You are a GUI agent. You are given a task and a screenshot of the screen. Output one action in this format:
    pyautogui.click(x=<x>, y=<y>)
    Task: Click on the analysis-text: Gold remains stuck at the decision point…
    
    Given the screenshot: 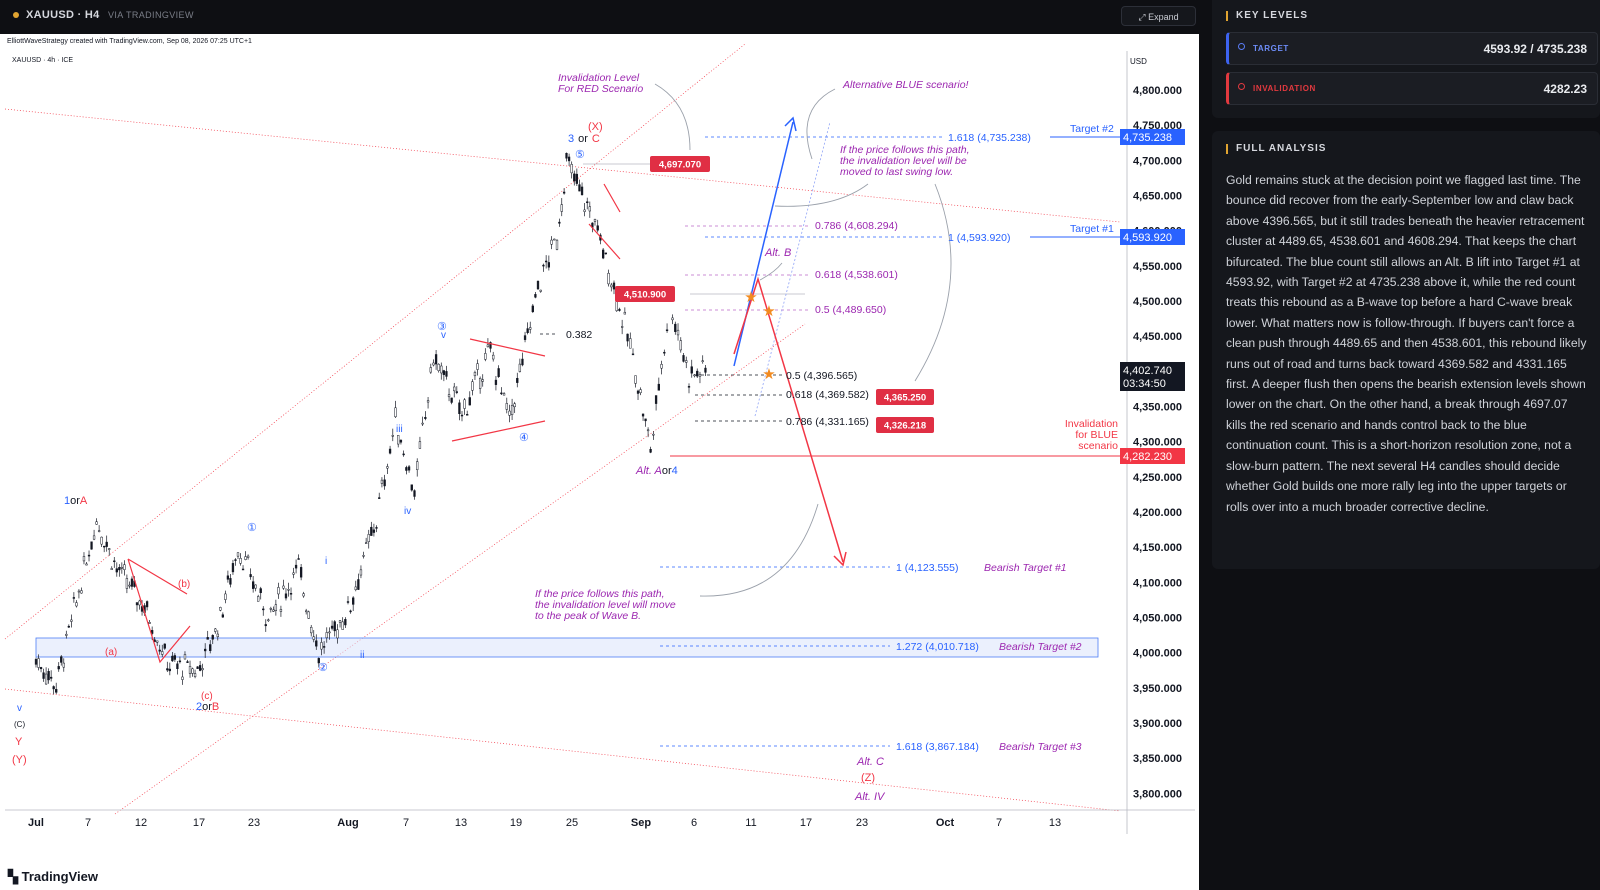 What is the action you would take?
    pyautogui.click(x=1406, y=343)
    